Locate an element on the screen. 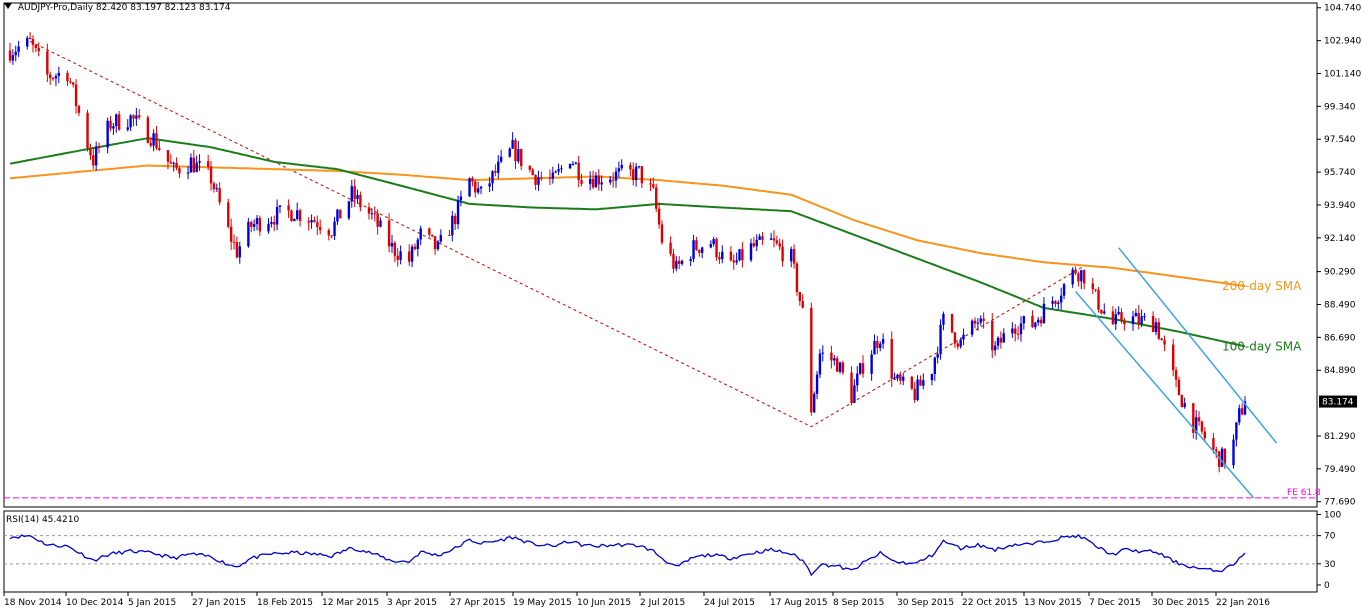 This screenshot has height=615, width=1362. fe-label: FE 61.8 is located at coordinates (1304, 493).